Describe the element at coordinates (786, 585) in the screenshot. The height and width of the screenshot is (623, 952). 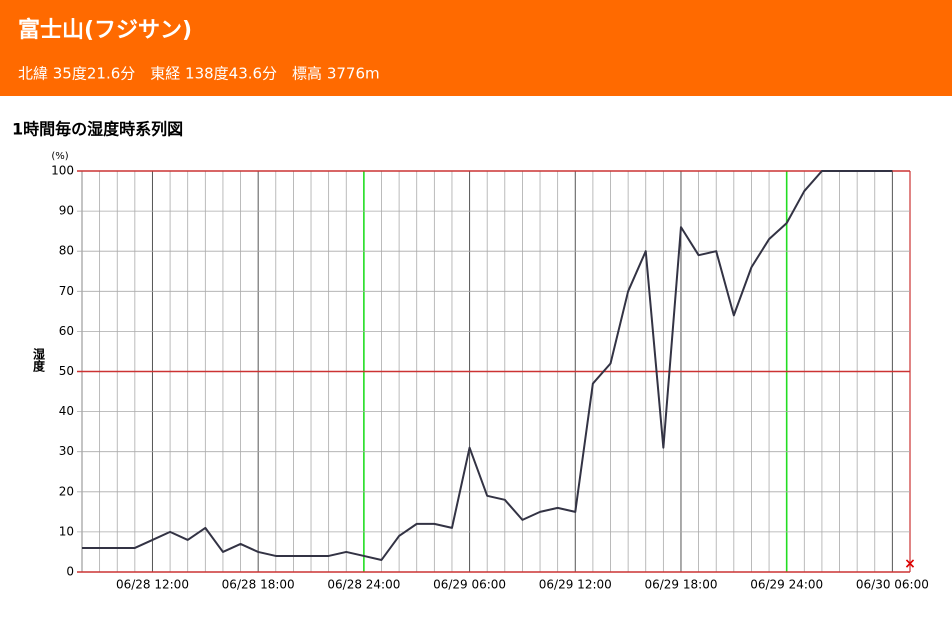
I see `x-tick-label: 06/29 24:00` at that location.